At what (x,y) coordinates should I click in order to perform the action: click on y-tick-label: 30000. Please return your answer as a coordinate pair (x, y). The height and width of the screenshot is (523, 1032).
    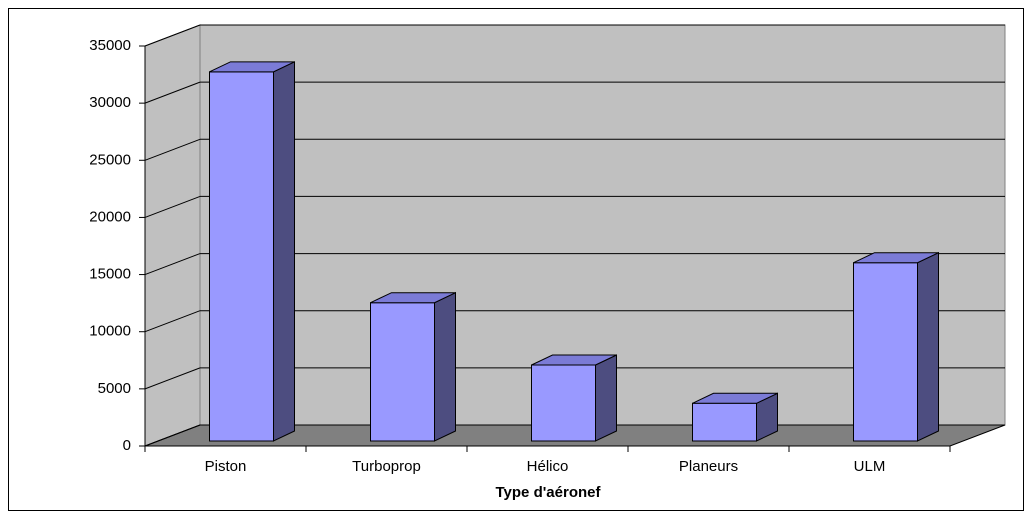
    Looking at the image, I should click on (110, 102).